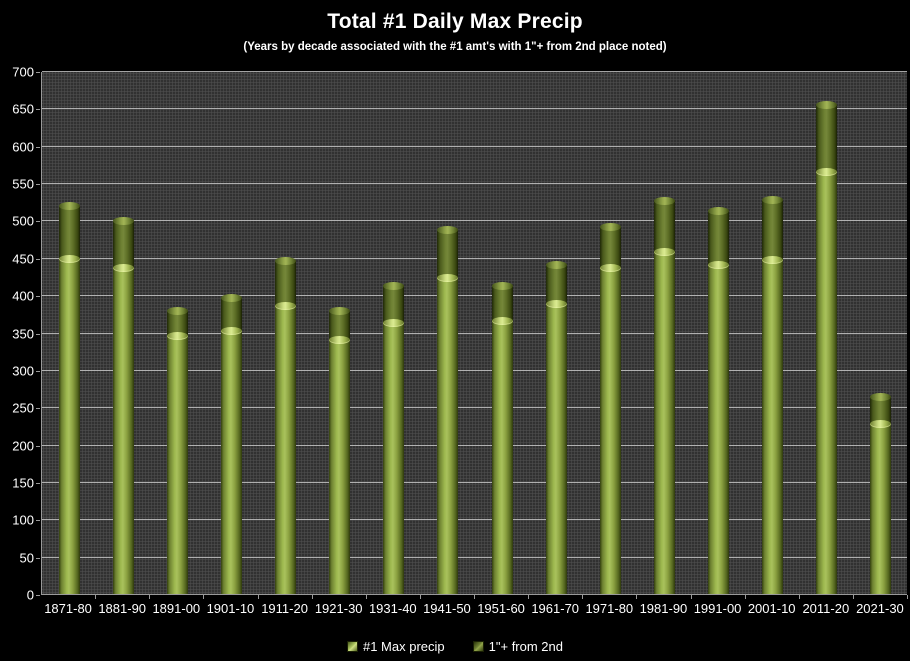 Image resolution: width=910 pixels, height=661 pixels. Describe the element at coordinates (177, 336) in the screenshot. I see `bar-1891-00-boundary-cap` at that location.